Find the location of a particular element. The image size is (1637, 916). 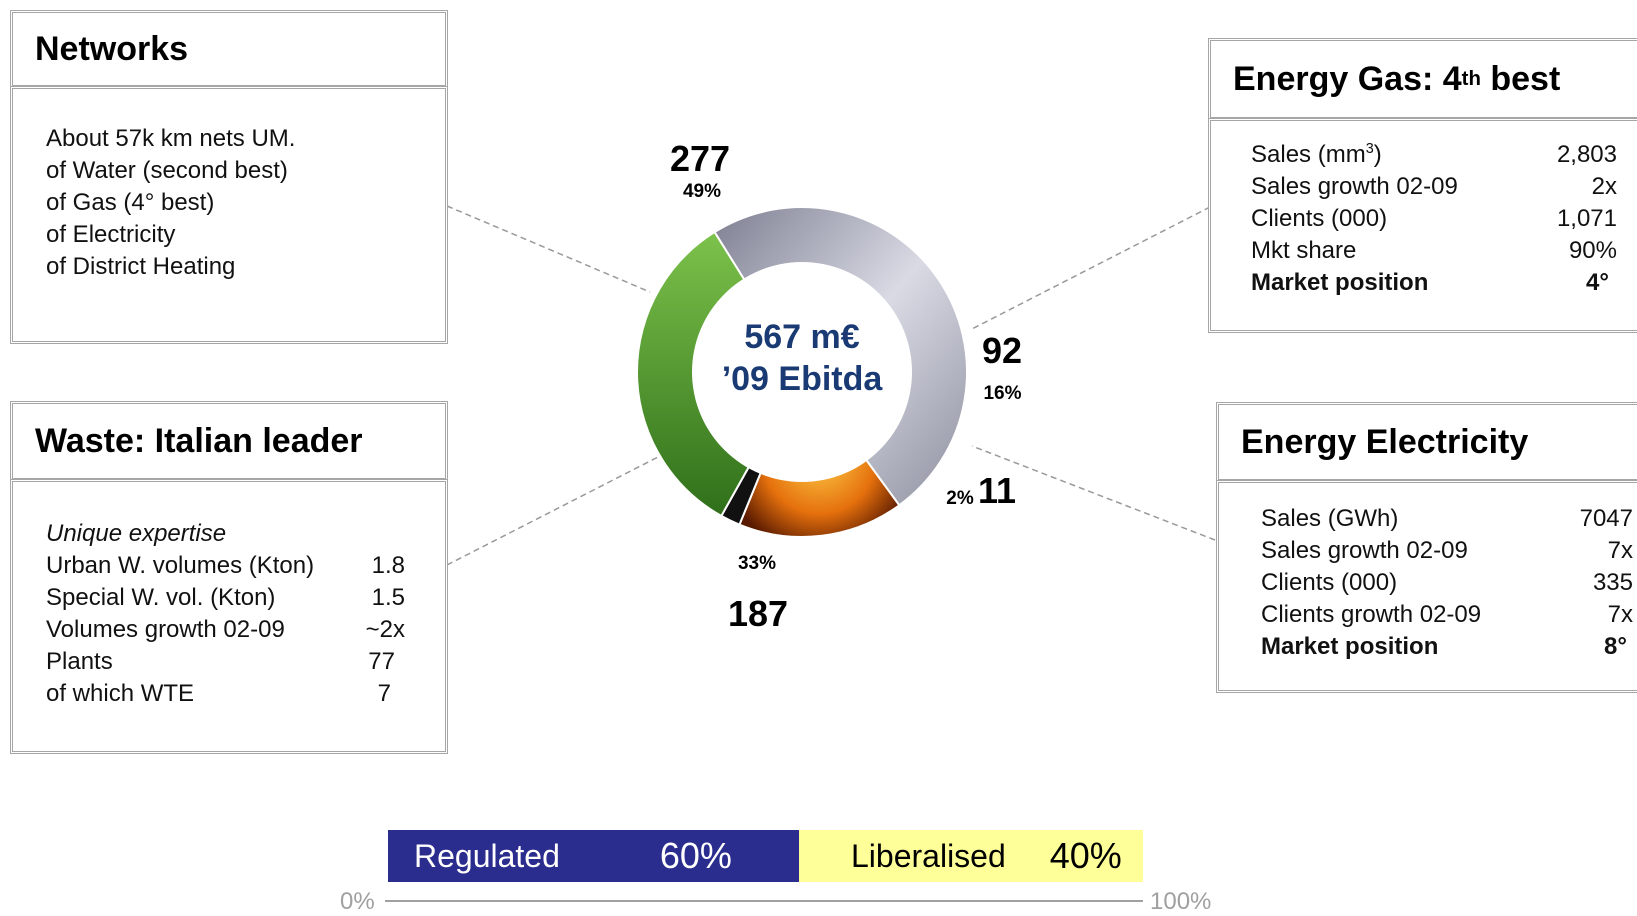

gas-row: Sales (mm3) 2,803 is located at coordinates (1434, 155).